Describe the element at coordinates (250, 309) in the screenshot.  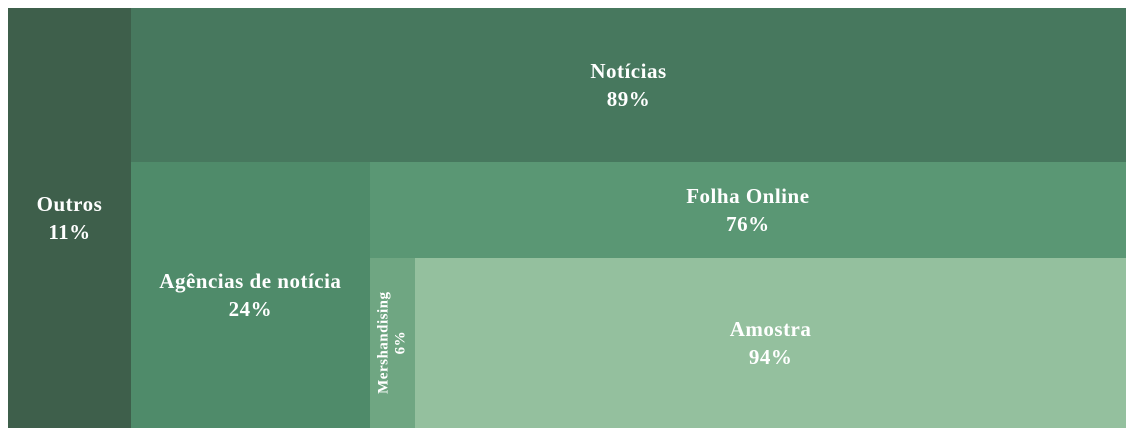
I see `cell-value: 24%` at that location.